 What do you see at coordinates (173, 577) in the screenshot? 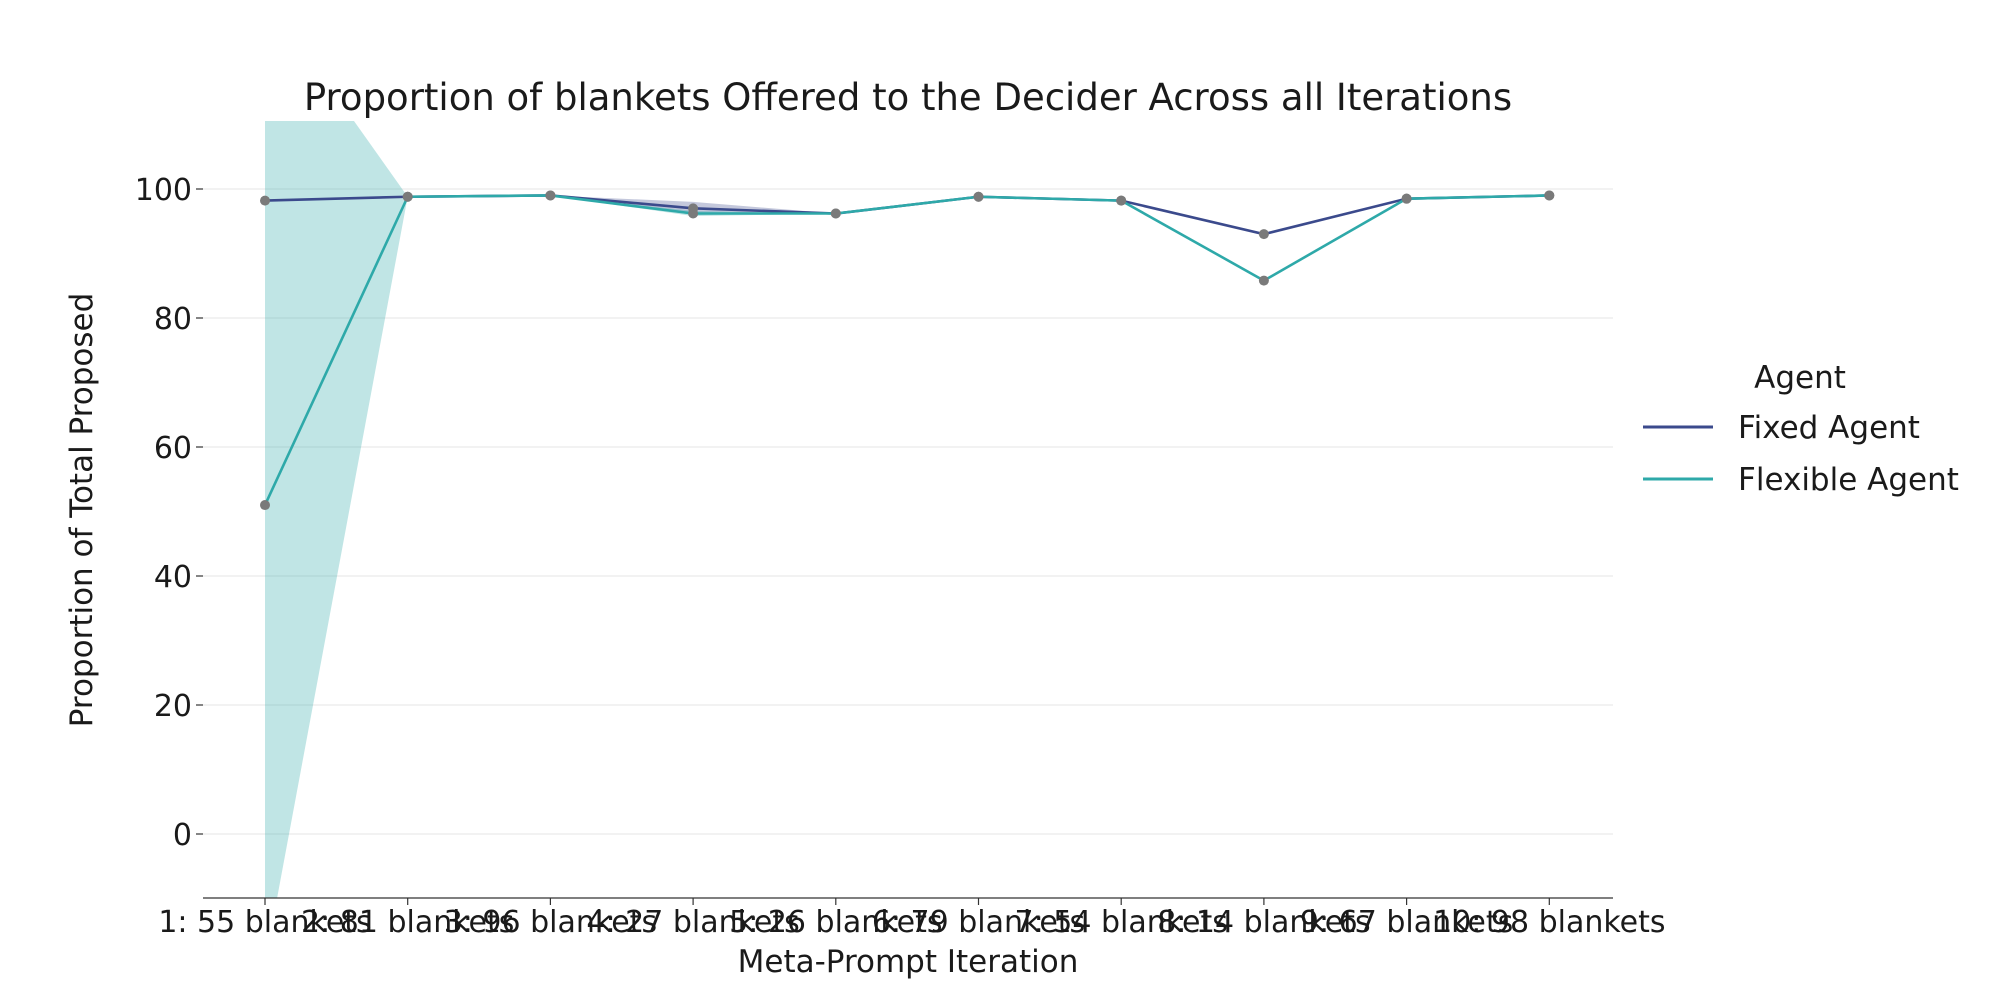
I see `y-tick-label: 40` at bounding box center [173, 577].